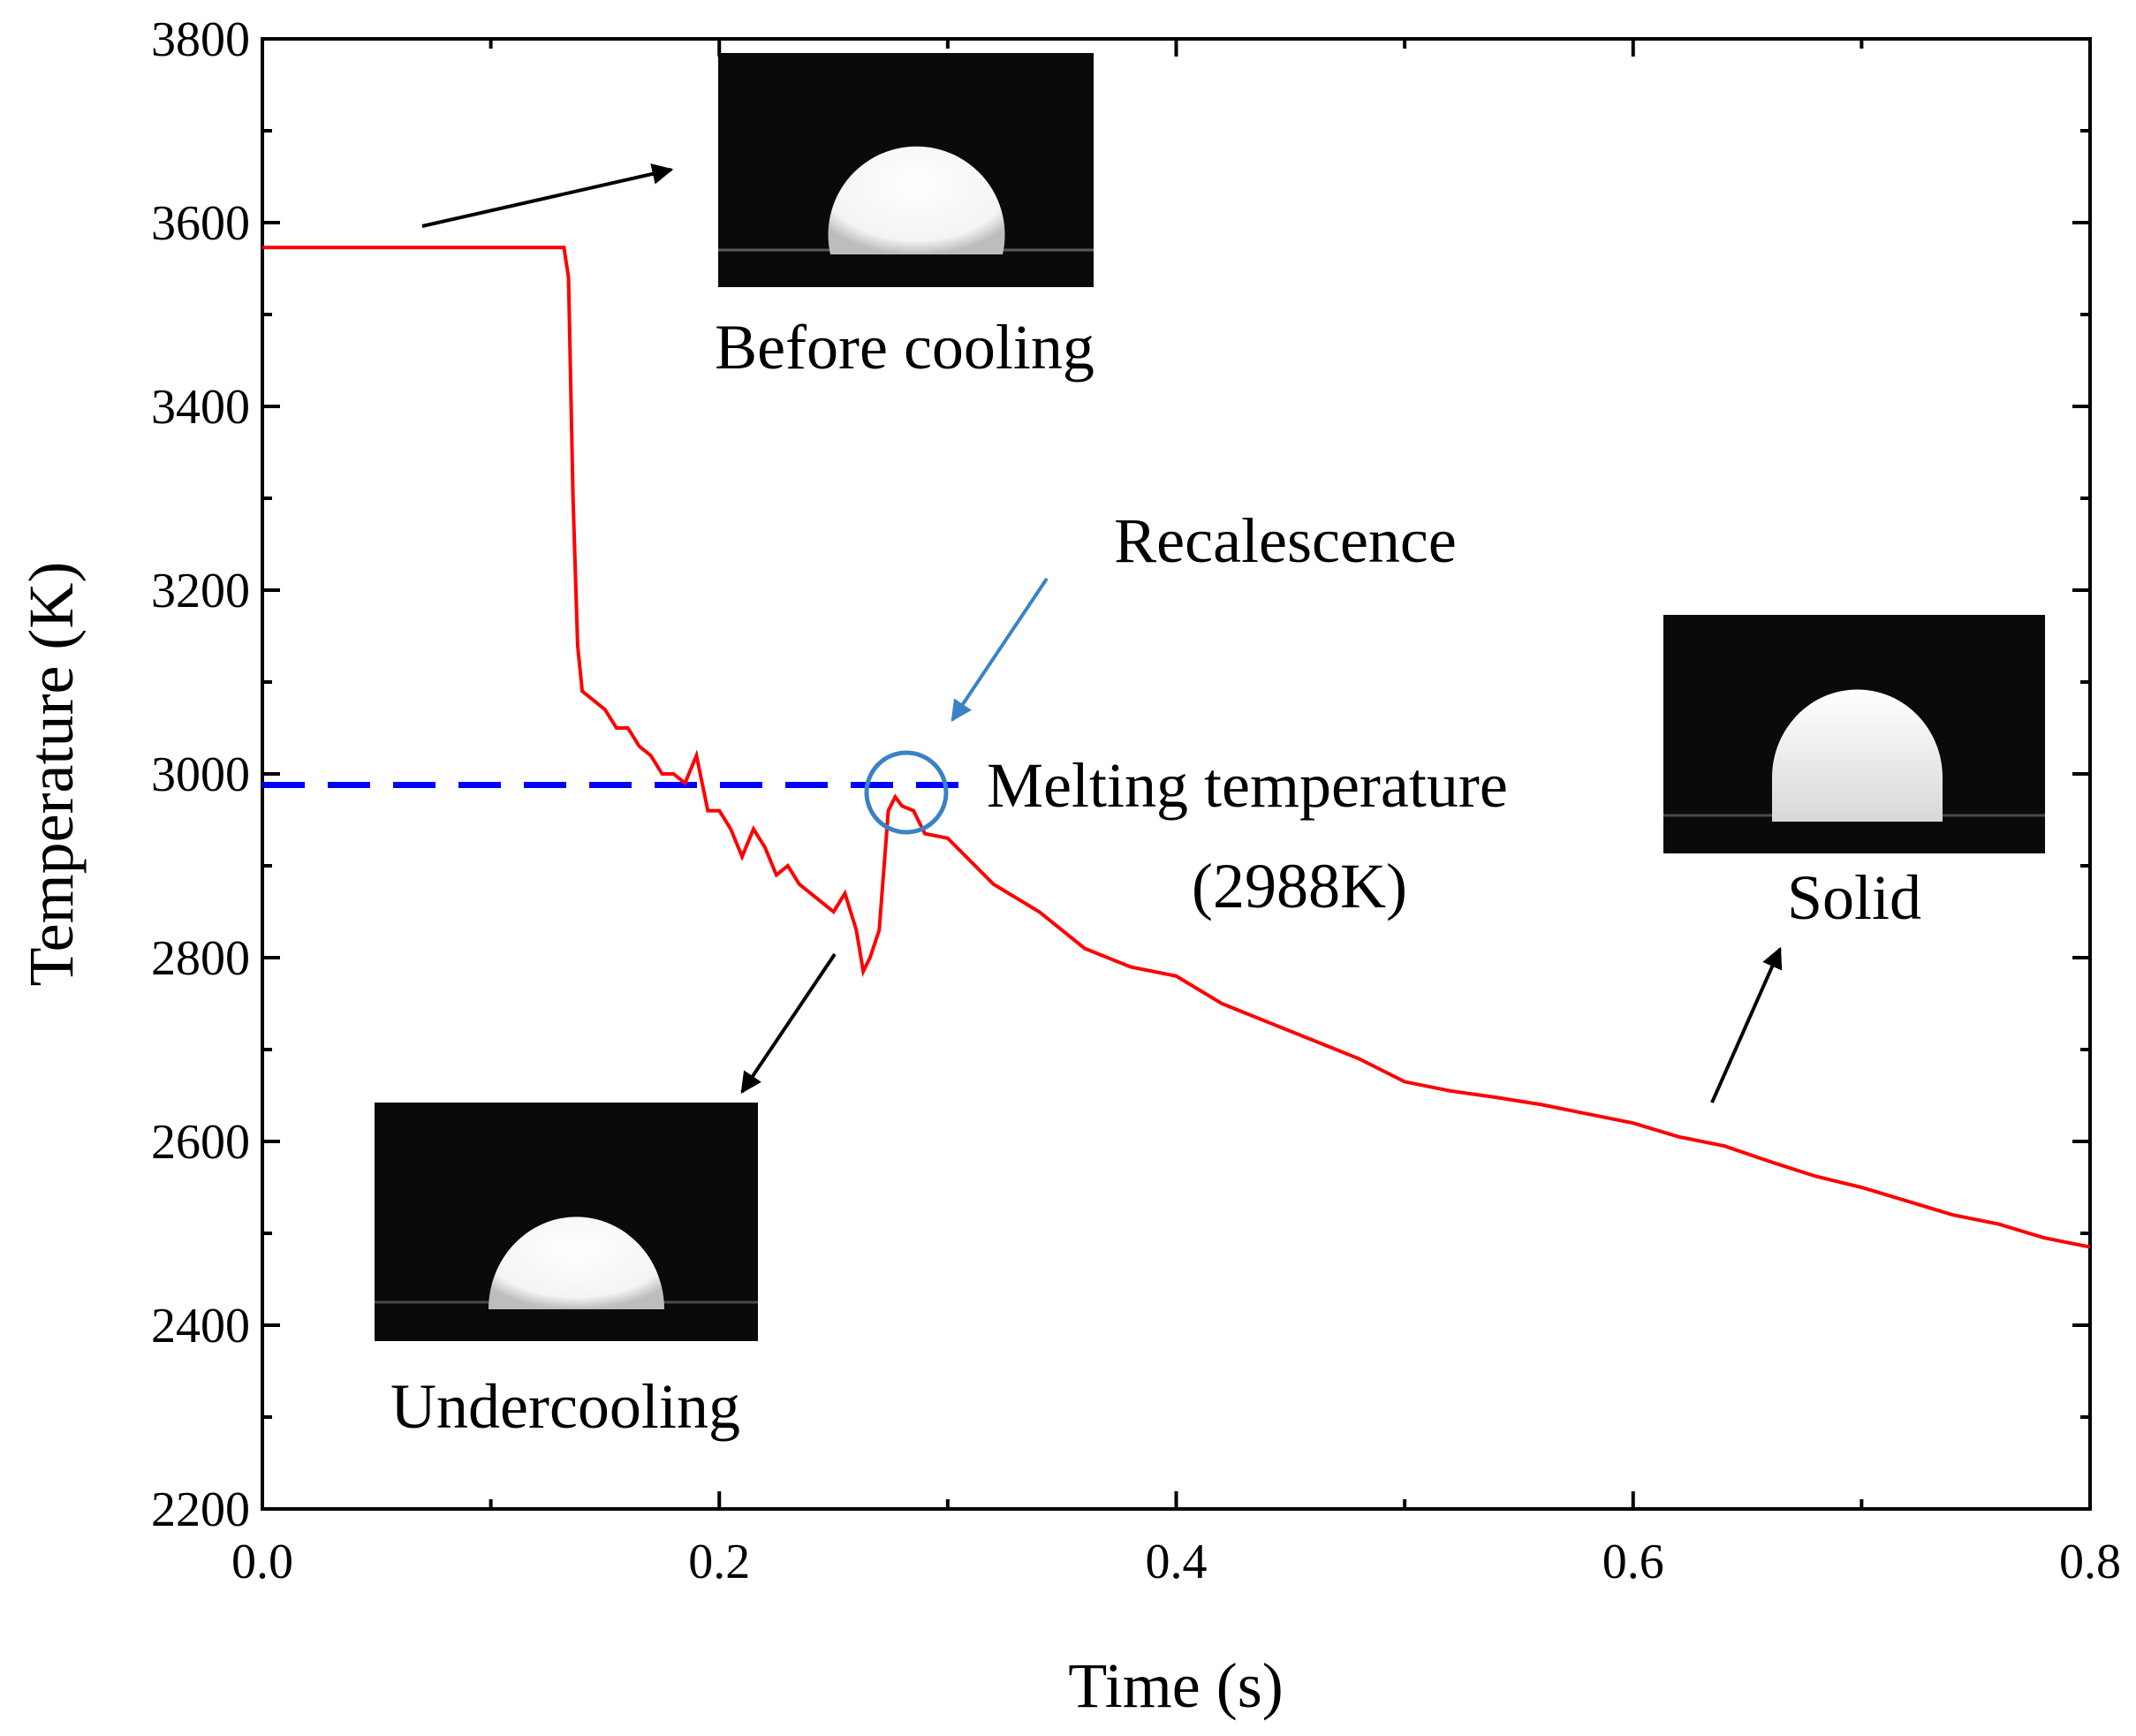 This screenshot has width=2136, height=1736. What do you see at coordinates (1285, 540) in the screenshot?
I see `label-recalescence: Recalescence` at bounding box center [1285, 540].